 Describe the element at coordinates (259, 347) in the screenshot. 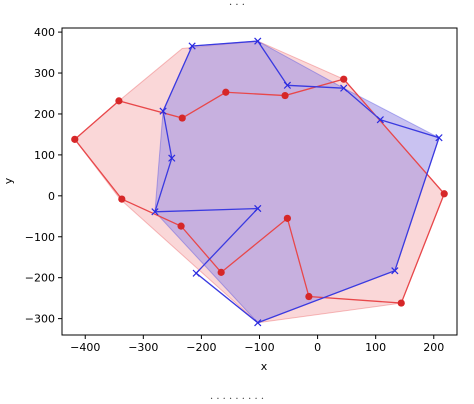

I see `x-tick-label: −100` at that location.